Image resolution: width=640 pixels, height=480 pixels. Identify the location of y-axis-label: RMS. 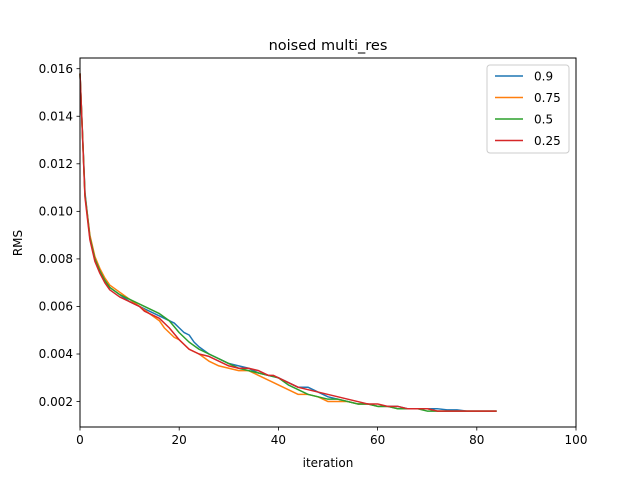
(18, 243).